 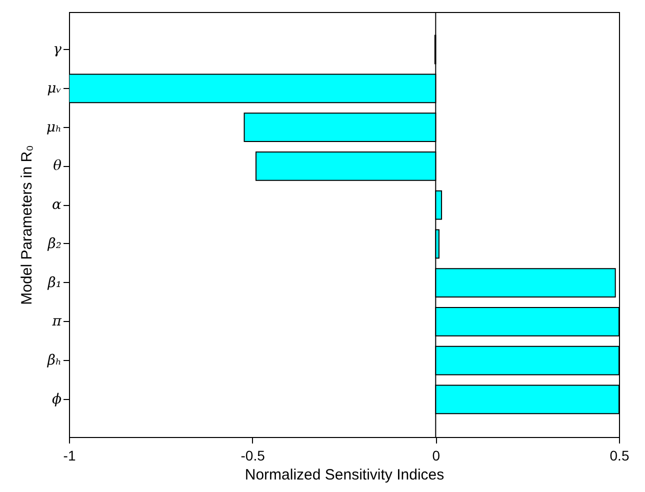 I want to click on y-tick-label: γ, so click(x=57, y=50).